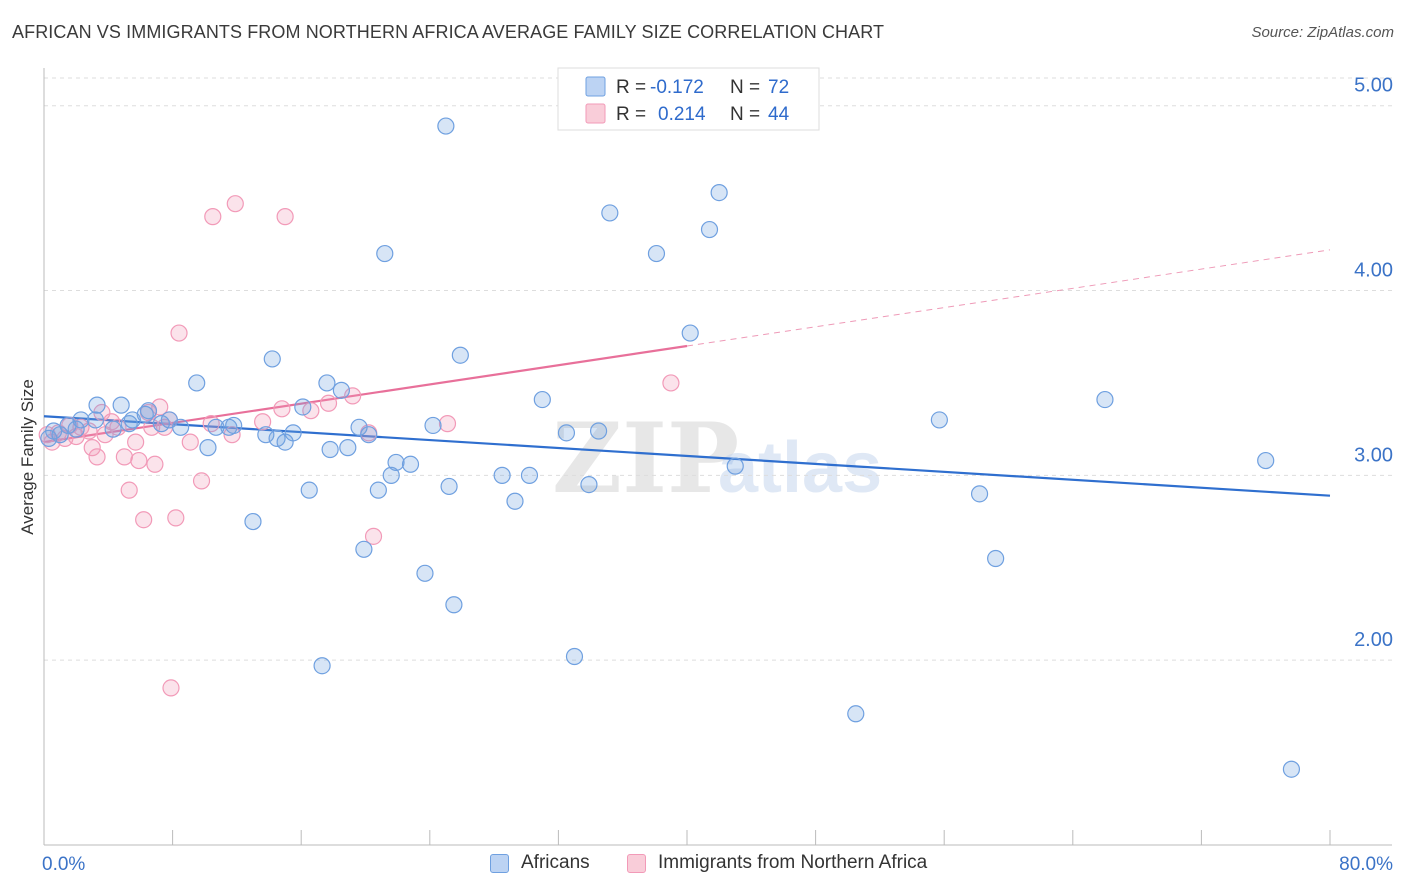 This screenshot has height=892, width=1406. What do you see at coordinates (499, 863) in the screenshot?
I see `africans-swatch` at bounding box center [499, 863].